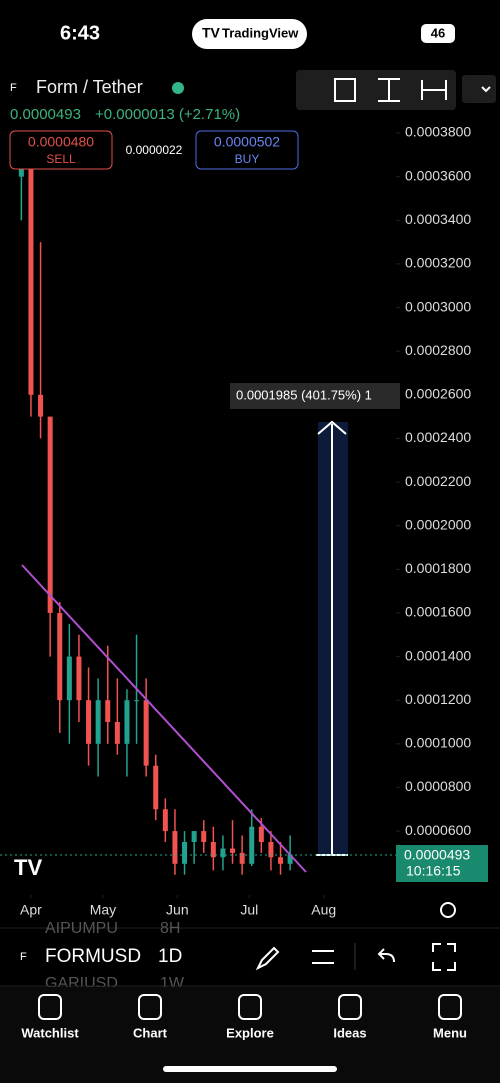 The image size is (500, 1083). I want to click on y-tick-label: 0.0001800, so click(438, 568).